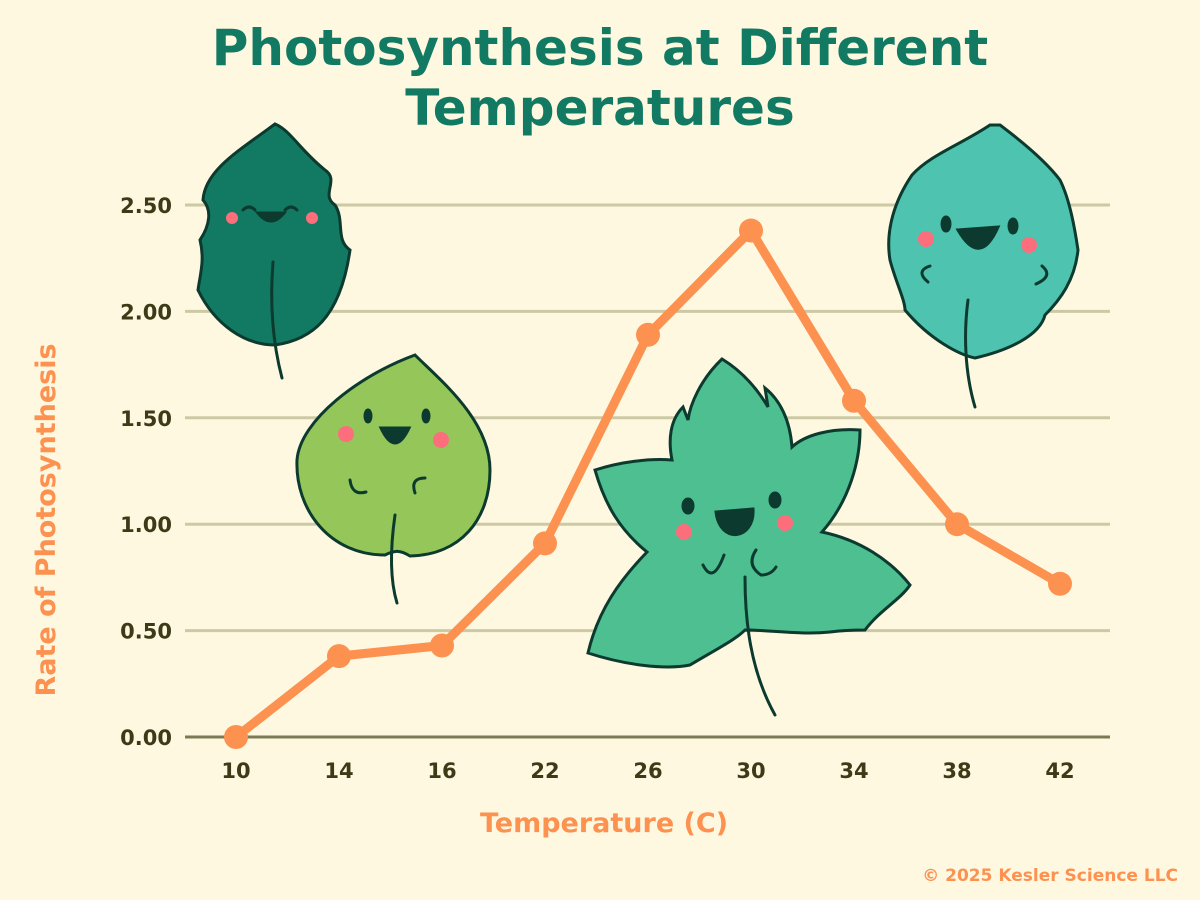 This screenshot has height=900, width=1200. What do you see at coordinates (146, 419) in the screenshot?
I see `y-tick-label: 1.50` at bounding box center [146, 419].